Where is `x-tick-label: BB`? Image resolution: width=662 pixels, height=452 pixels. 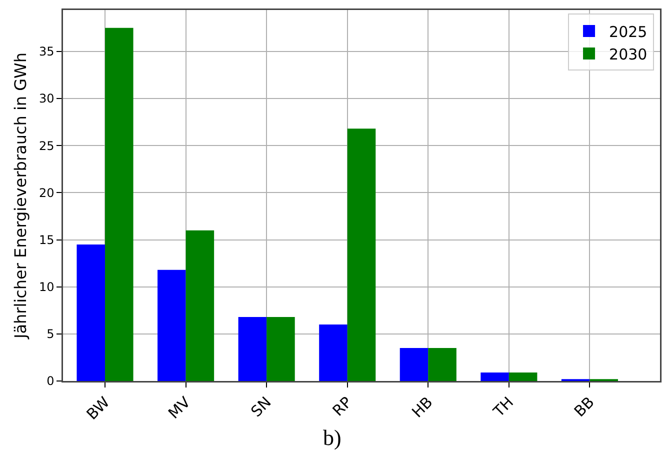
x-tick-label: BB is located at coordinates (584, 406).